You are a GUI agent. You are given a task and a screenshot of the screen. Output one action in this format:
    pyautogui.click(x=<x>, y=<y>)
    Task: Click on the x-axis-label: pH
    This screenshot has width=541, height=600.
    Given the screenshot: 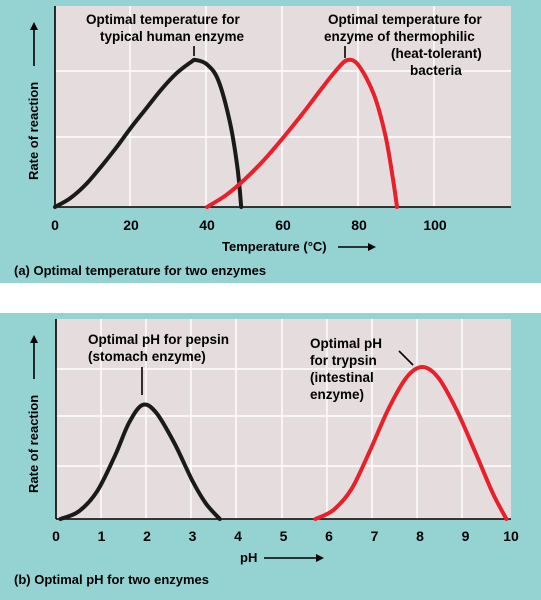 What is the action you would take?
    pyautogui.click(x=248, y=557)
    